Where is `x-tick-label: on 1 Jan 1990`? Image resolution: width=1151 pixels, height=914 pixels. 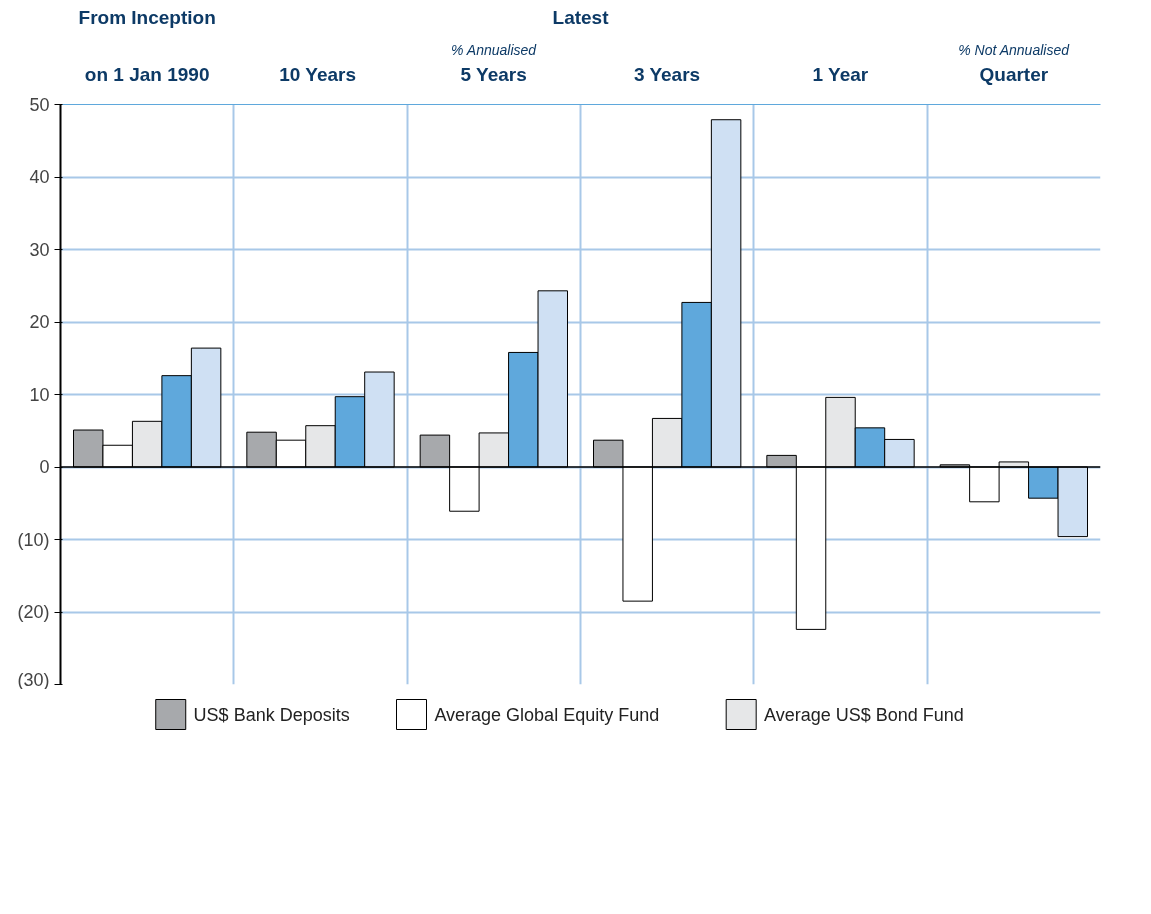
x-tick-label: on 1 Jan 1990 is located at coordinates (147, 74).